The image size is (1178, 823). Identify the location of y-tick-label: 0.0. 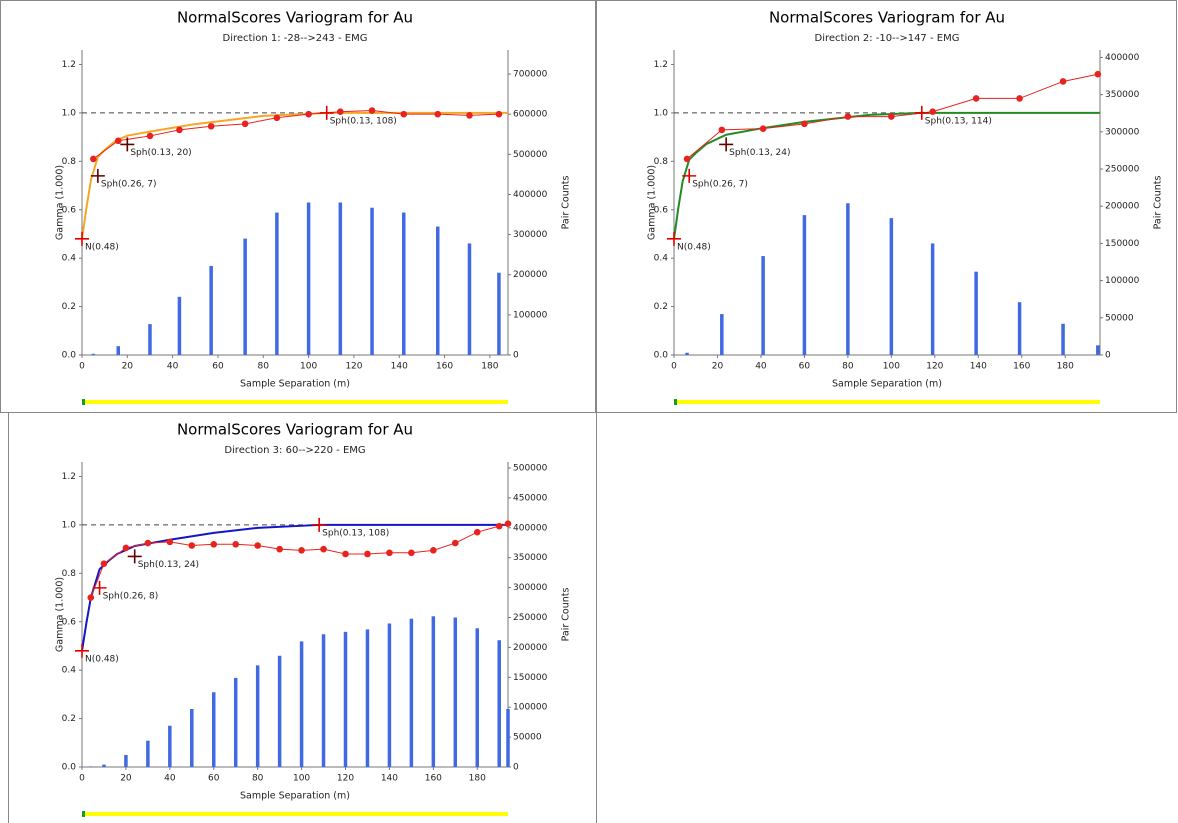
(69, 356).